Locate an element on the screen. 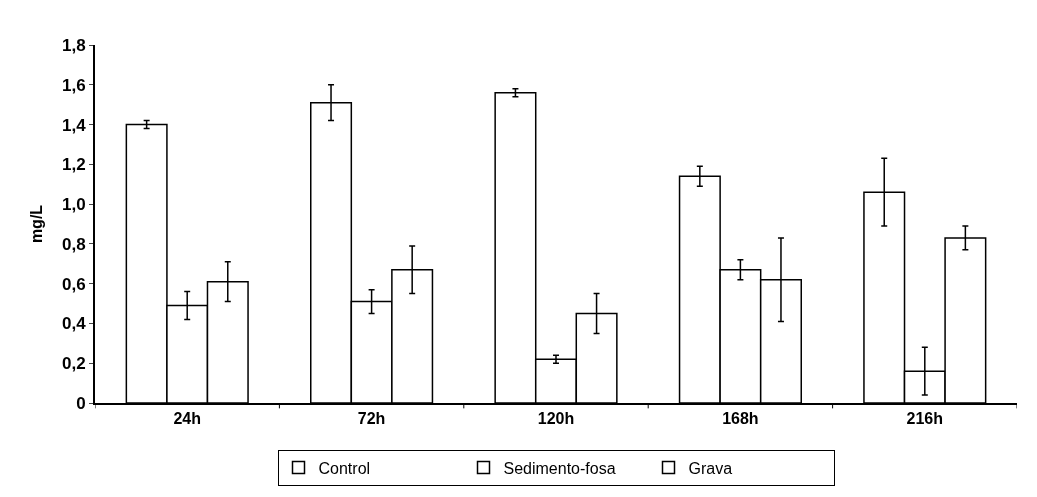 The image size is (1037, 497). y-tick-label: 1,6 is located at coordinates (73, 85).